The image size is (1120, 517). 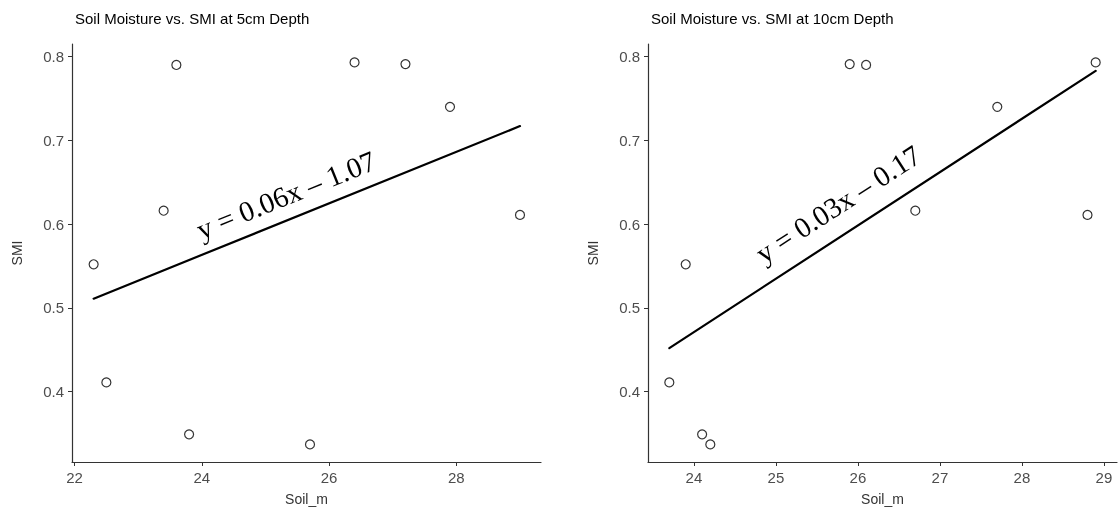 What do you see at coordinates (776, 477) in the screenshot?
I see `x-tick-label: 25` at bounding box center [776, 477].